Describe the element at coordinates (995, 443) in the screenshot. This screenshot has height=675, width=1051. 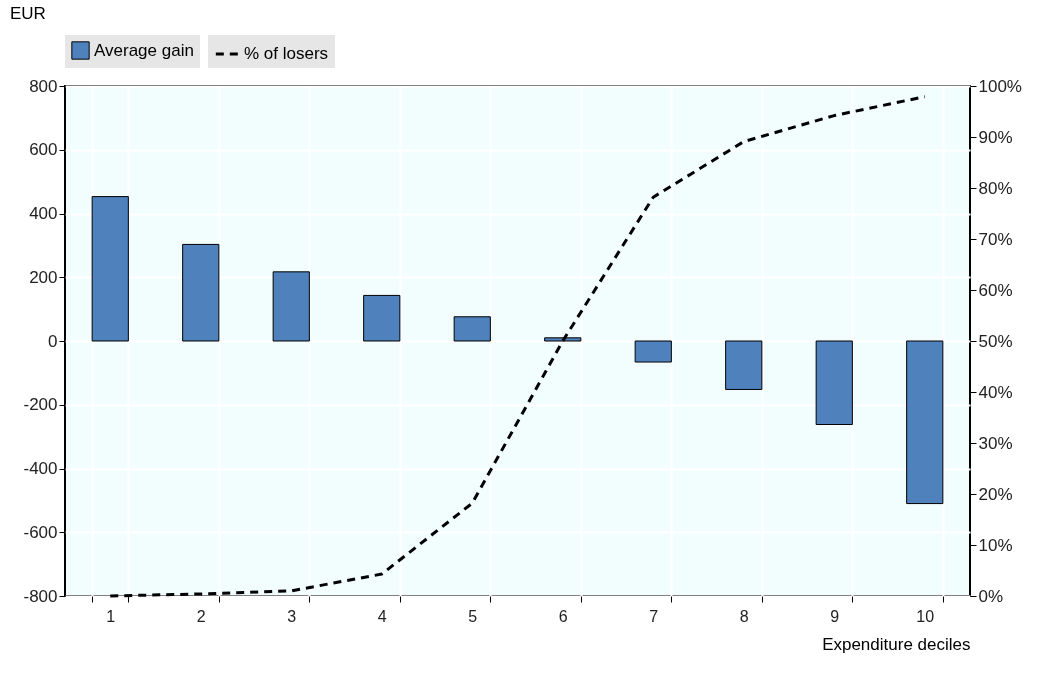
I see `y2-tick-label: 30%` at that location.